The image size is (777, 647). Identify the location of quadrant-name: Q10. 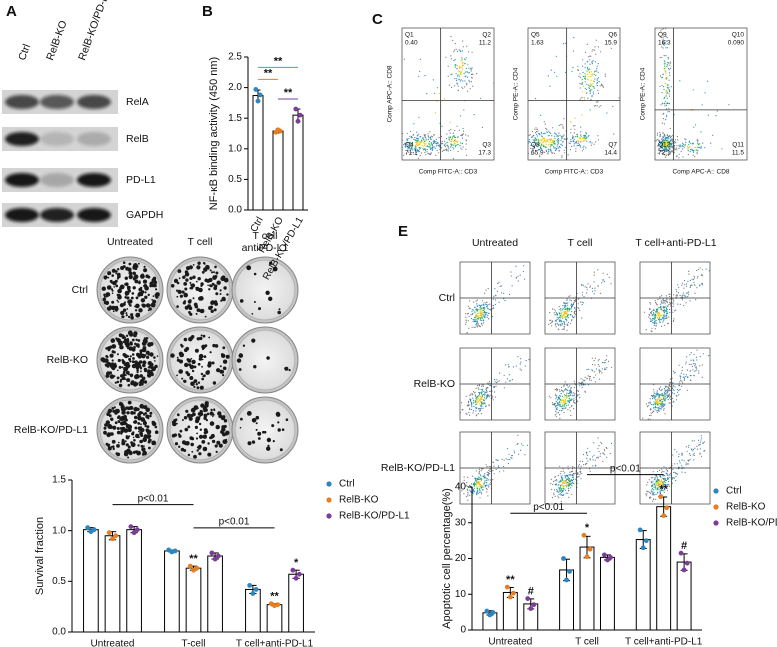
(738, 35).